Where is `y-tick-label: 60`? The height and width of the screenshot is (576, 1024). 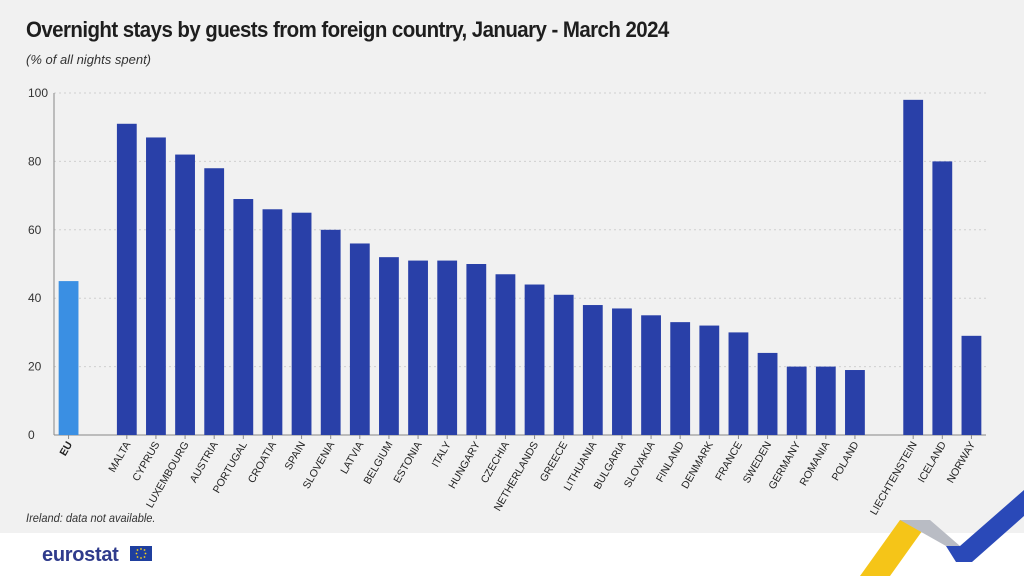
y-tick-label: 60 is located at coordinates (35, 230).